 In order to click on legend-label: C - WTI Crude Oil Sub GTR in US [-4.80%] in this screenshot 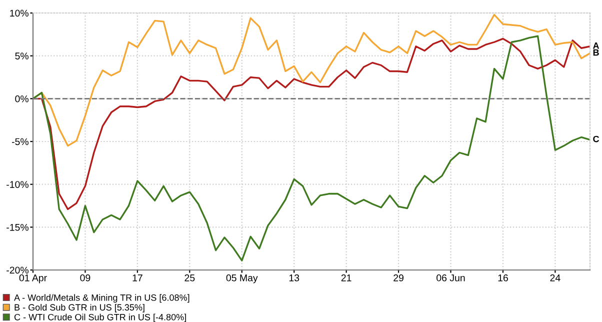, I will do `click(100, 318)`.